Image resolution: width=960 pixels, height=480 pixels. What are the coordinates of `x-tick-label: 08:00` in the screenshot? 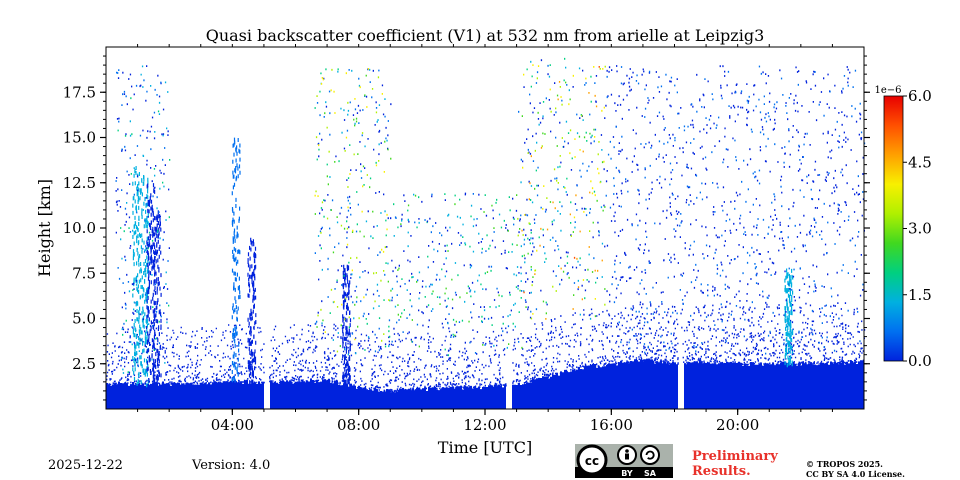 It's located at (358, 425).